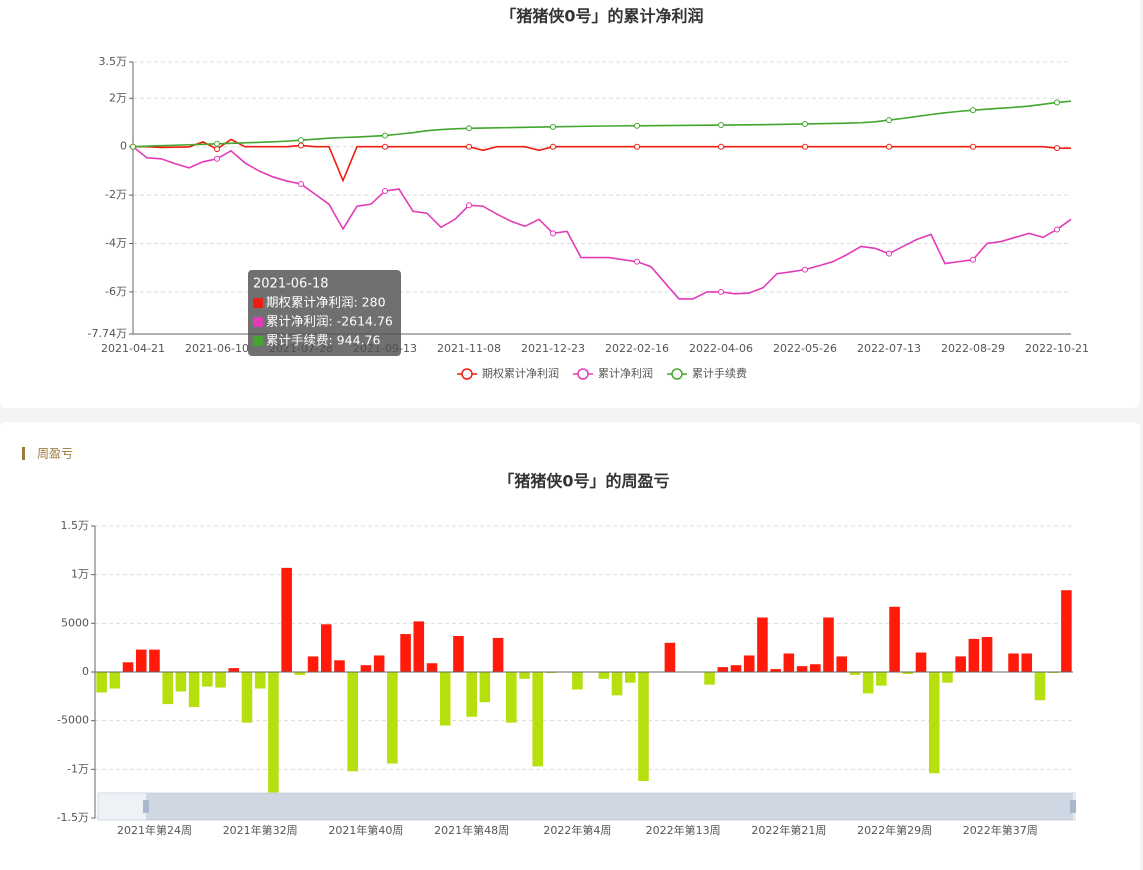  I want to click on slider-track, so click(586, 806).